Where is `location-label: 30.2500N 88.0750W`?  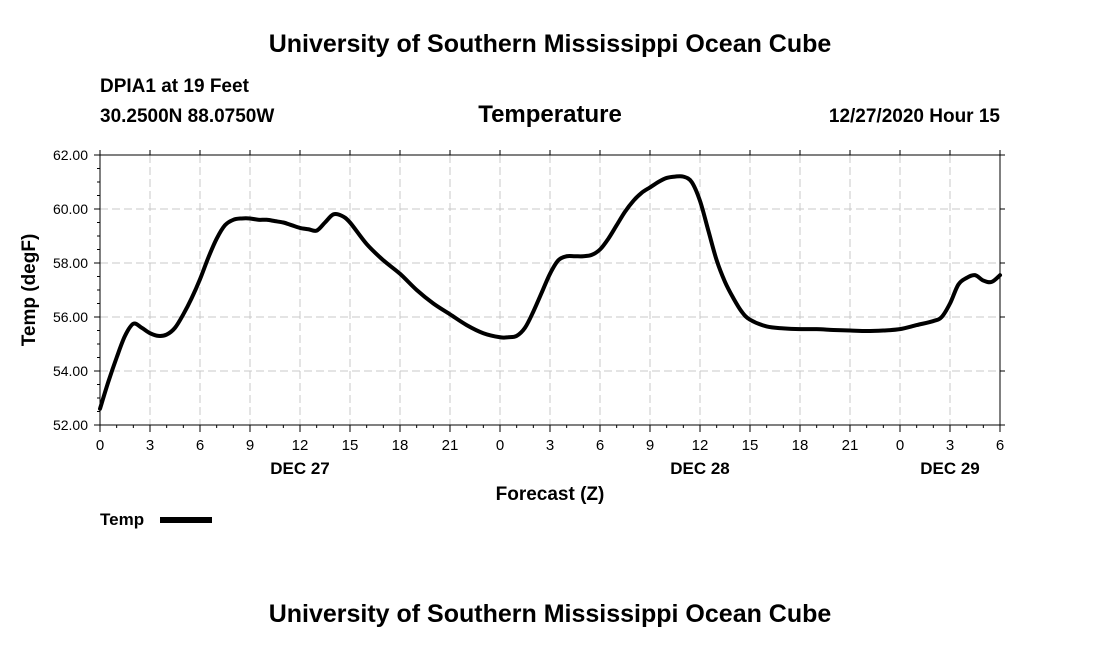 location-label: 30.2500N 88.0750W is located at coordinates (187, 116).